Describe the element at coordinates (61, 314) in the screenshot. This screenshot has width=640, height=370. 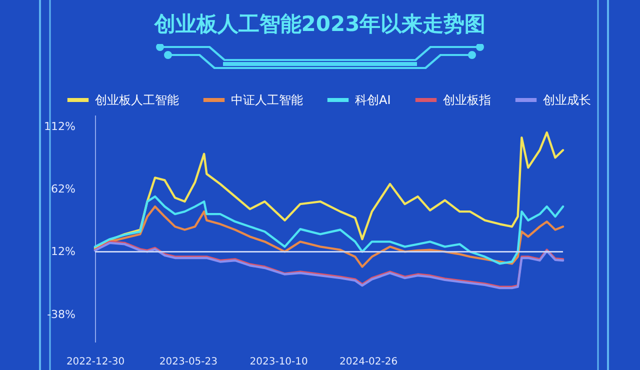
I see `y-tick-label: -38%` at that location.